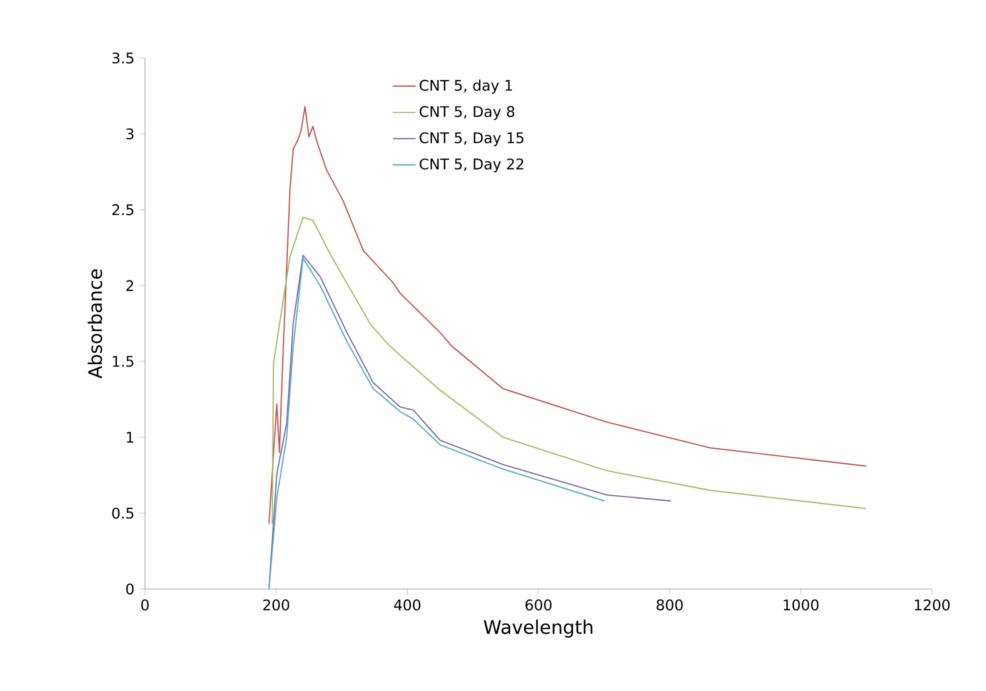 The image size is (986, 691). What do you see at coordinates (123, 58) in the screenshot?
I see `y-tick-label: 3.5` at bounding box center [123, 58].